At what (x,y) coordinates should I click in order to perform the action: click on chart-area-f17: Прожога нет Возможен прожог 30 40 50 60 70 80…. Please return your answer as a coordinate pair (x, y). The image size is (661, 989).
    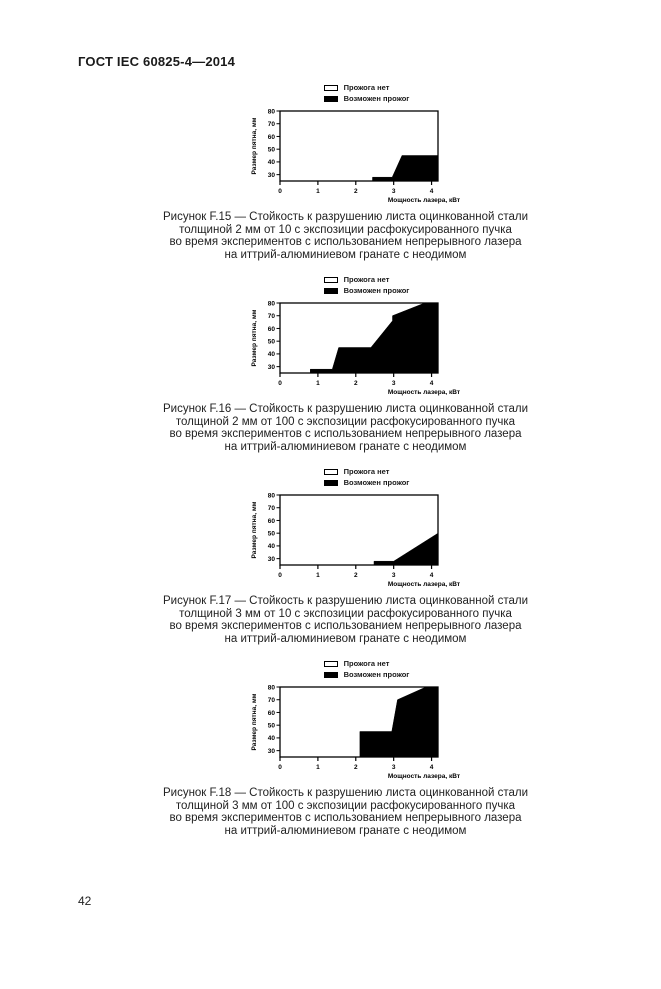
    Looking at the image, I should click on (359, 529).